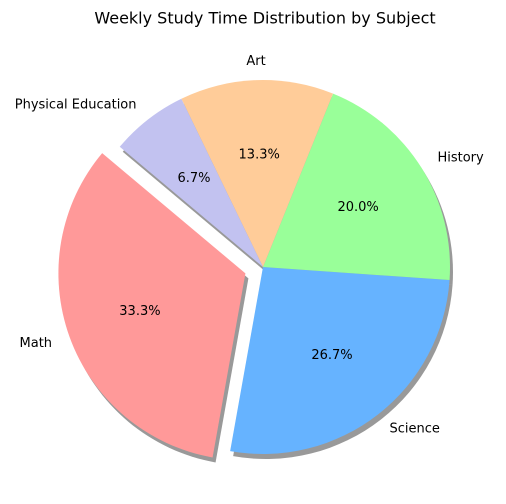  I want to click on value-label: 26.7%, so click(331, 355).